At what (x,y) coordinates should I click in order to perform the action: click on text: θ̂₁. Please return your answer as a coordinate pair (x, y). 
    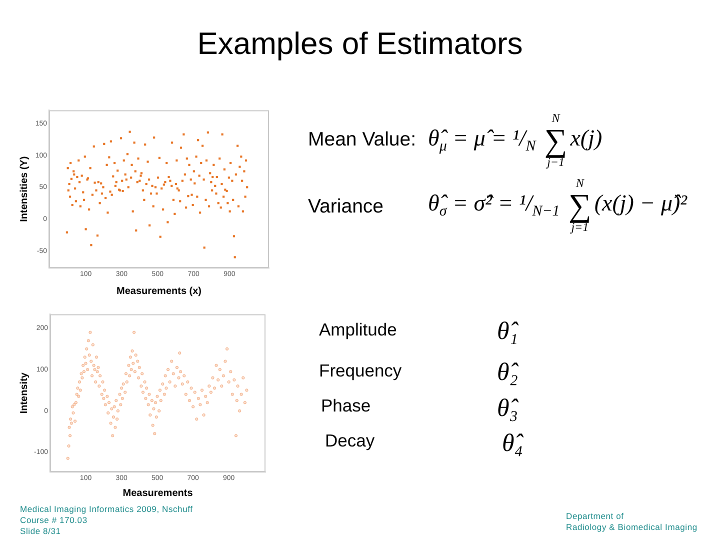
    Looking at the image, I should click on (507, 332).